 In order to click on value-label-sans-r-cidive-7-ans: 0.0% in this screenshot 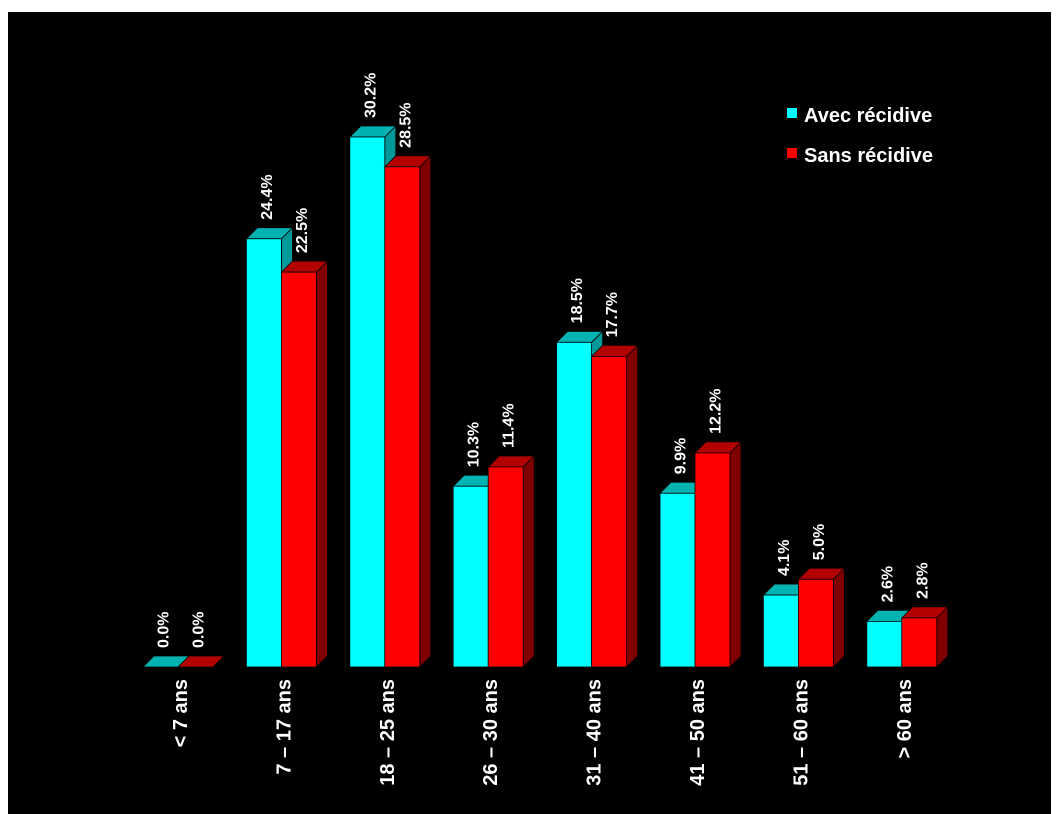, I will do `click(199, 630)`.